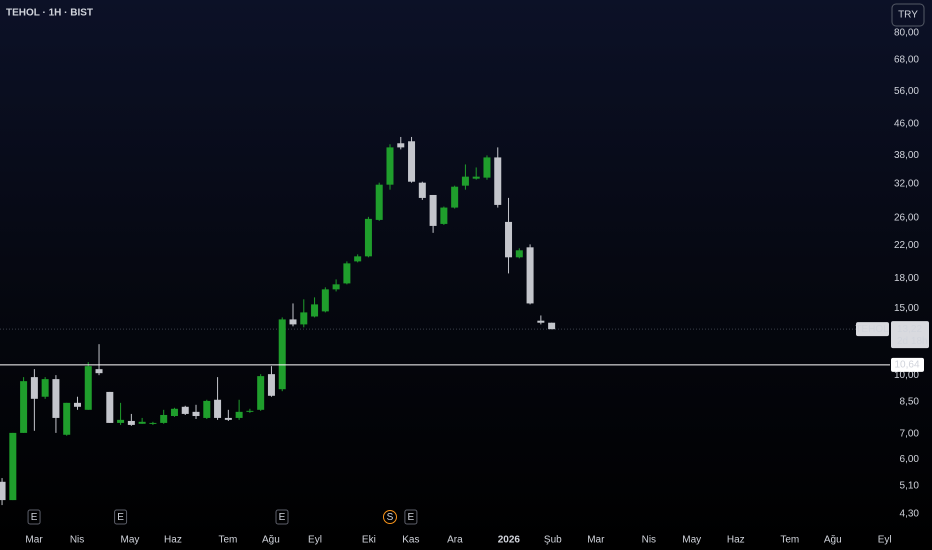  What do you see at coordinates (910, 402) in the screenshot?
I see `y-tick-label: 8,50` at bounding box center [910, 402].